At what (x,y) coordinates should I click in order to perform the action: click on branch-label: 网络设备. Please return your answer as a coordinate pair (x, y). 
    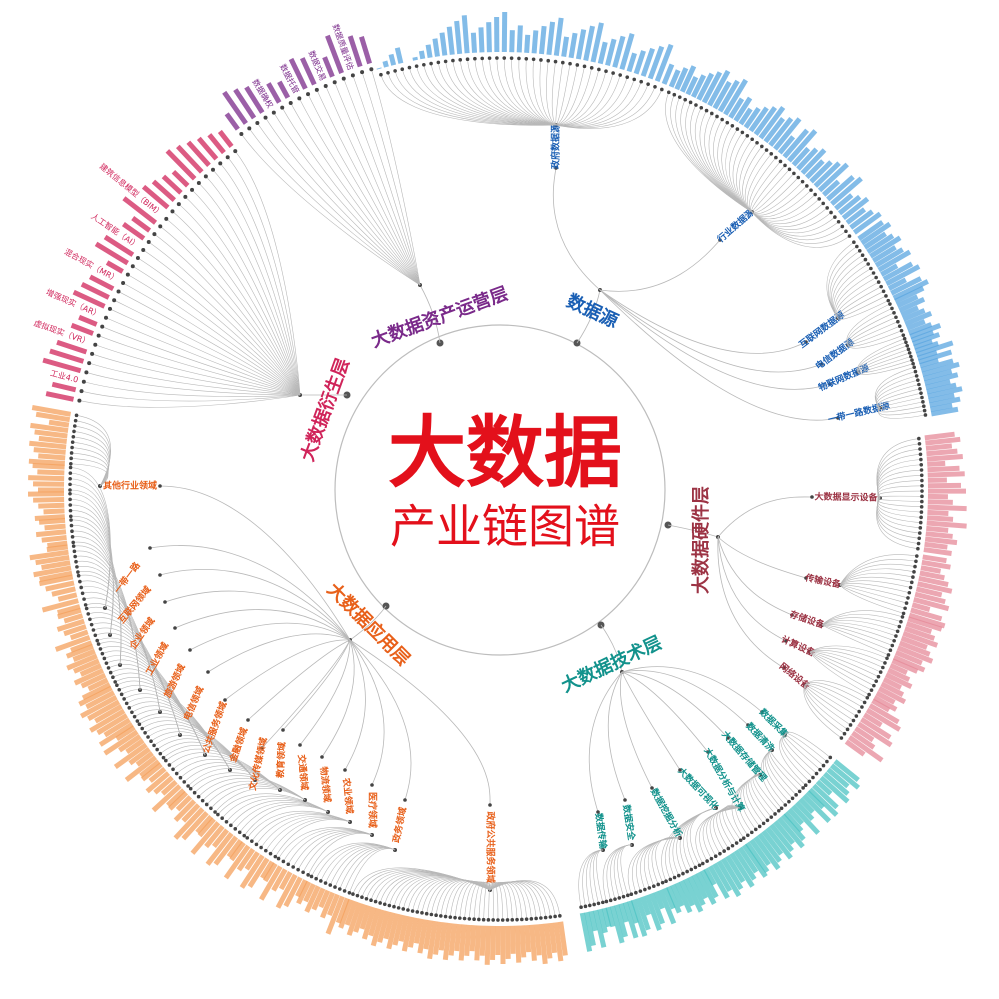
    Looking at the image, I should click on (795, 676).